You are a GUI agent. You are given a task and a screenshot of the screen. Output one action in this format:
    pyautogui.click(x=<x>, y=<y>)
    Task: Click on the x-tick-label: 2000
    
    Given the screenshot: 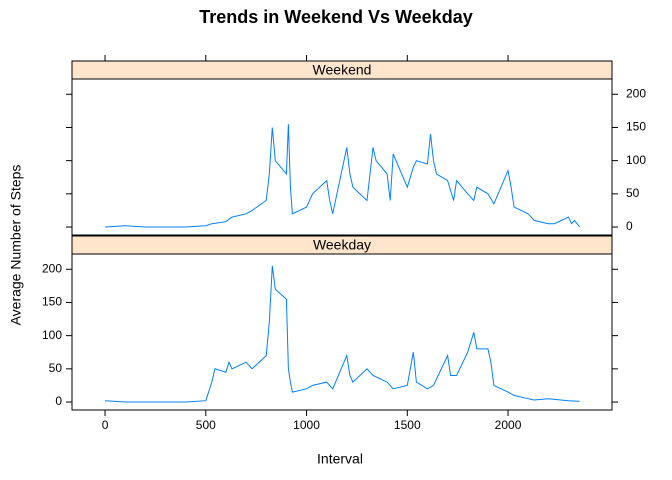 What is the action you would take?
    pyautogui.click(x=508, y=425)
    